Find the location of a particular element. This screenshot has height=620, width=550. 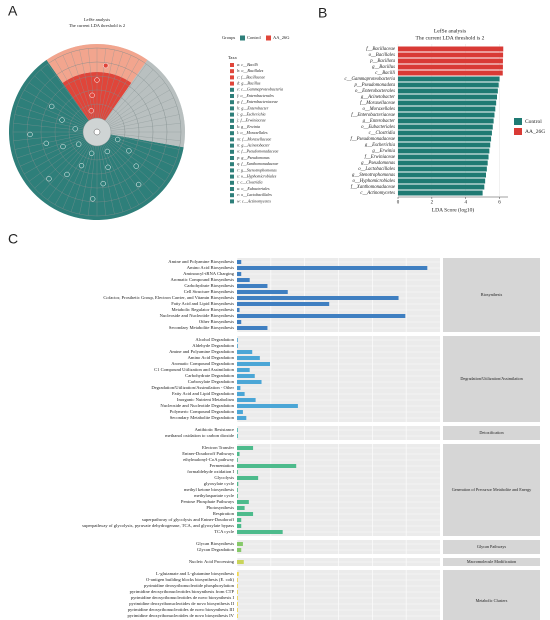

taxa-label: w: c__Actinomycetes is located at coordinates (254, 200).